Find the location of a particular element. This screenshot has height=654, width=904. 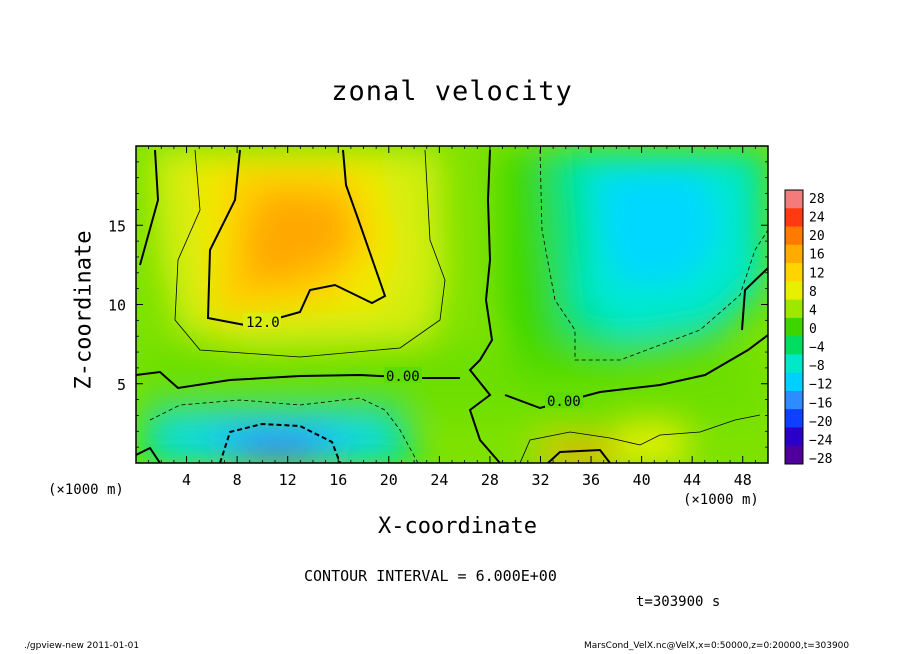

x-tick-label: 12 is located at coordinates (288, 480).